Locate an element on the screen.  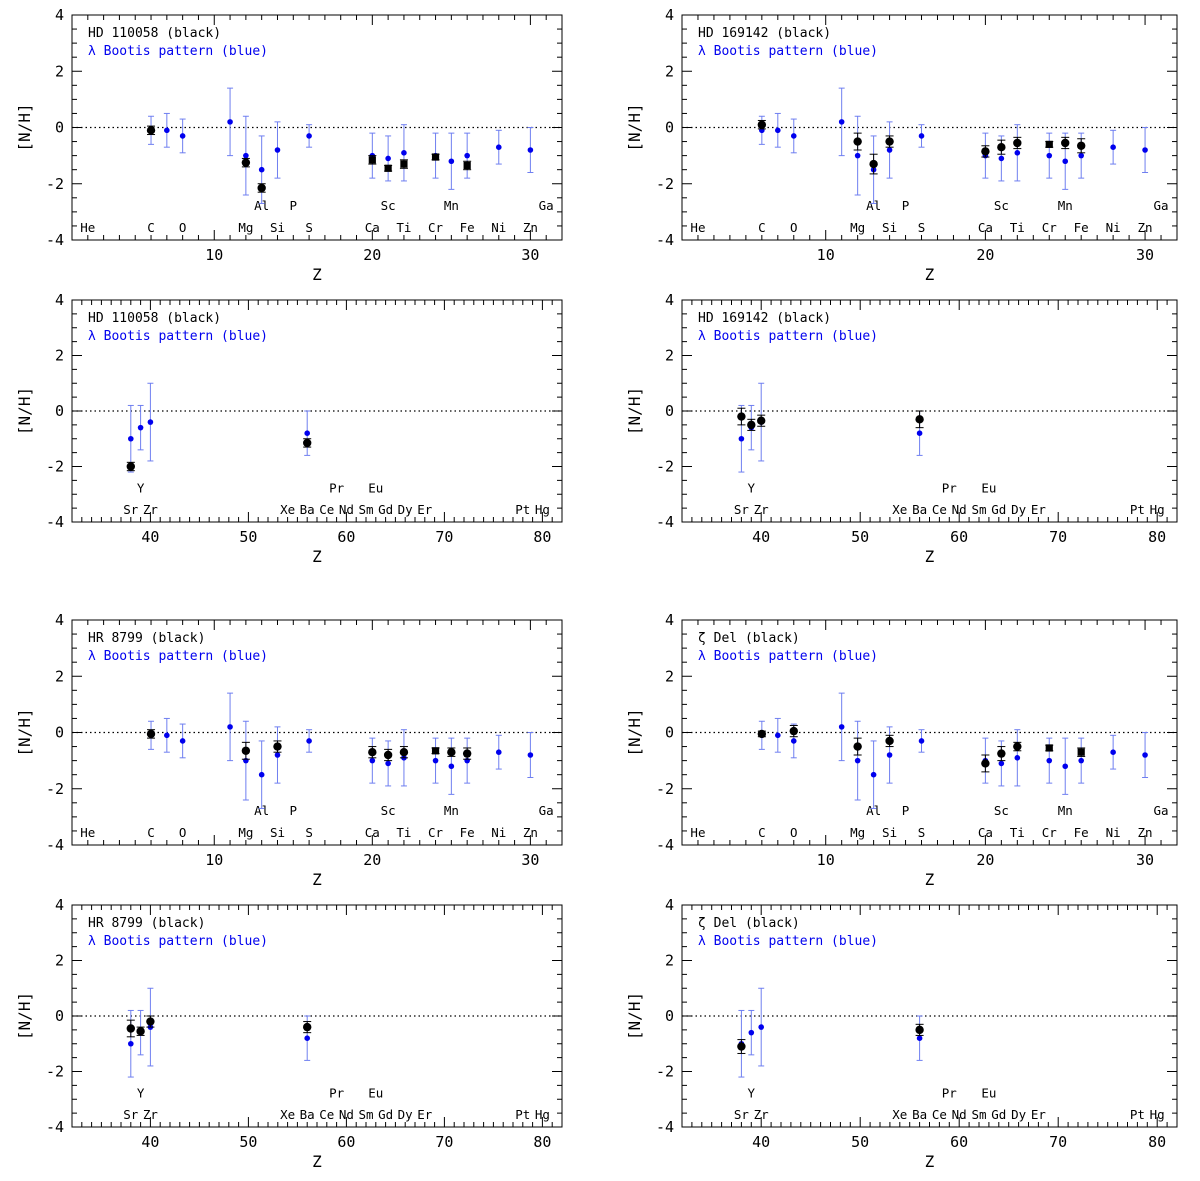
element-label-Sc: Sc is located at coordinates (388, 205).